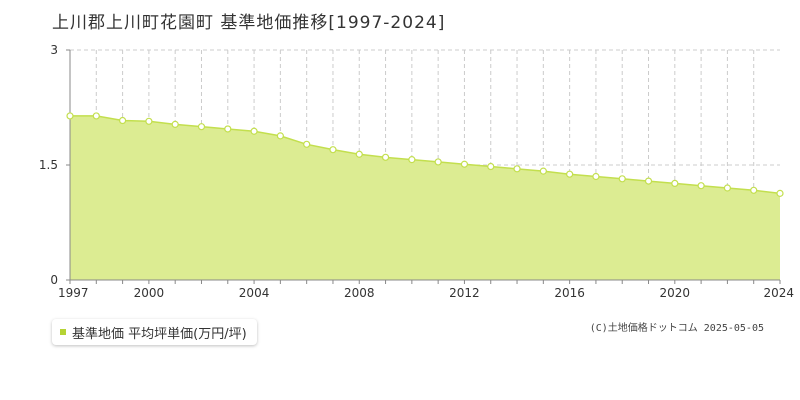 The width and height of the screenshot is (800, 400). What do you see at coordinates (54, 280) in the screenshot?
I see `y-tick-label: 0` at bounding box center [54, 280].